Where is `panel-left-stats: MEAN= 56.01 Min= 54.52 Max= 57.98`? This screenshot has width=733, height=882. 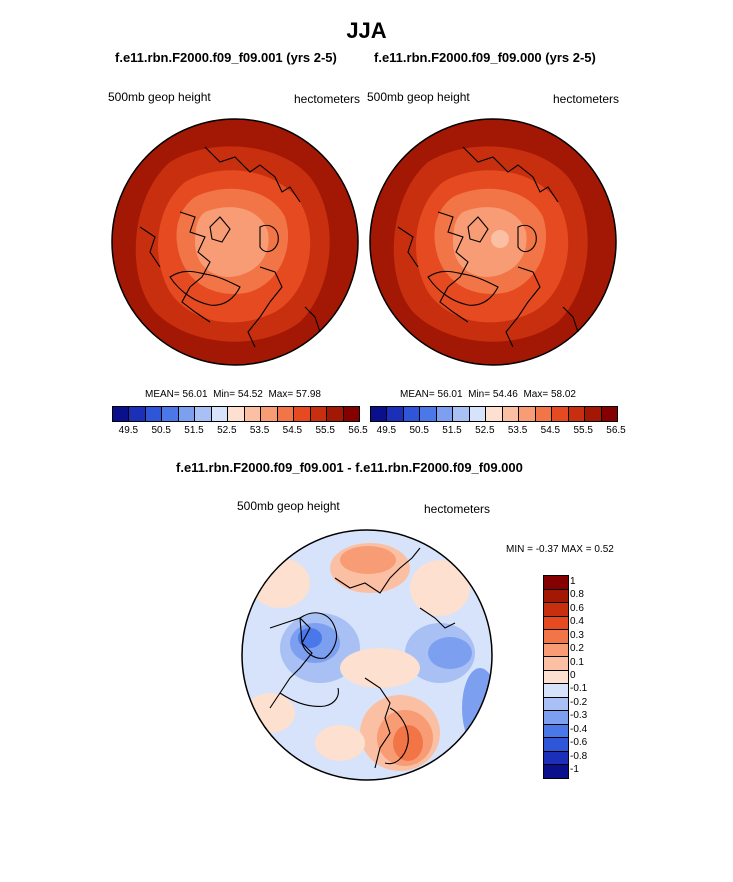
panel-left-stats: MEAN= 56.01 Min= 54.52 Max= 57.98 is located at coordinates (233, 394).